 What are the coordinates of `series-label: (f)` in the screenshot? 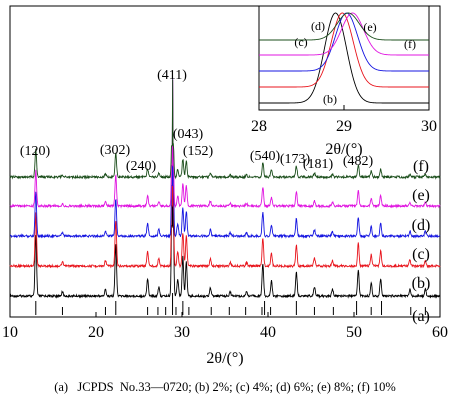 It's located at (421, 166).